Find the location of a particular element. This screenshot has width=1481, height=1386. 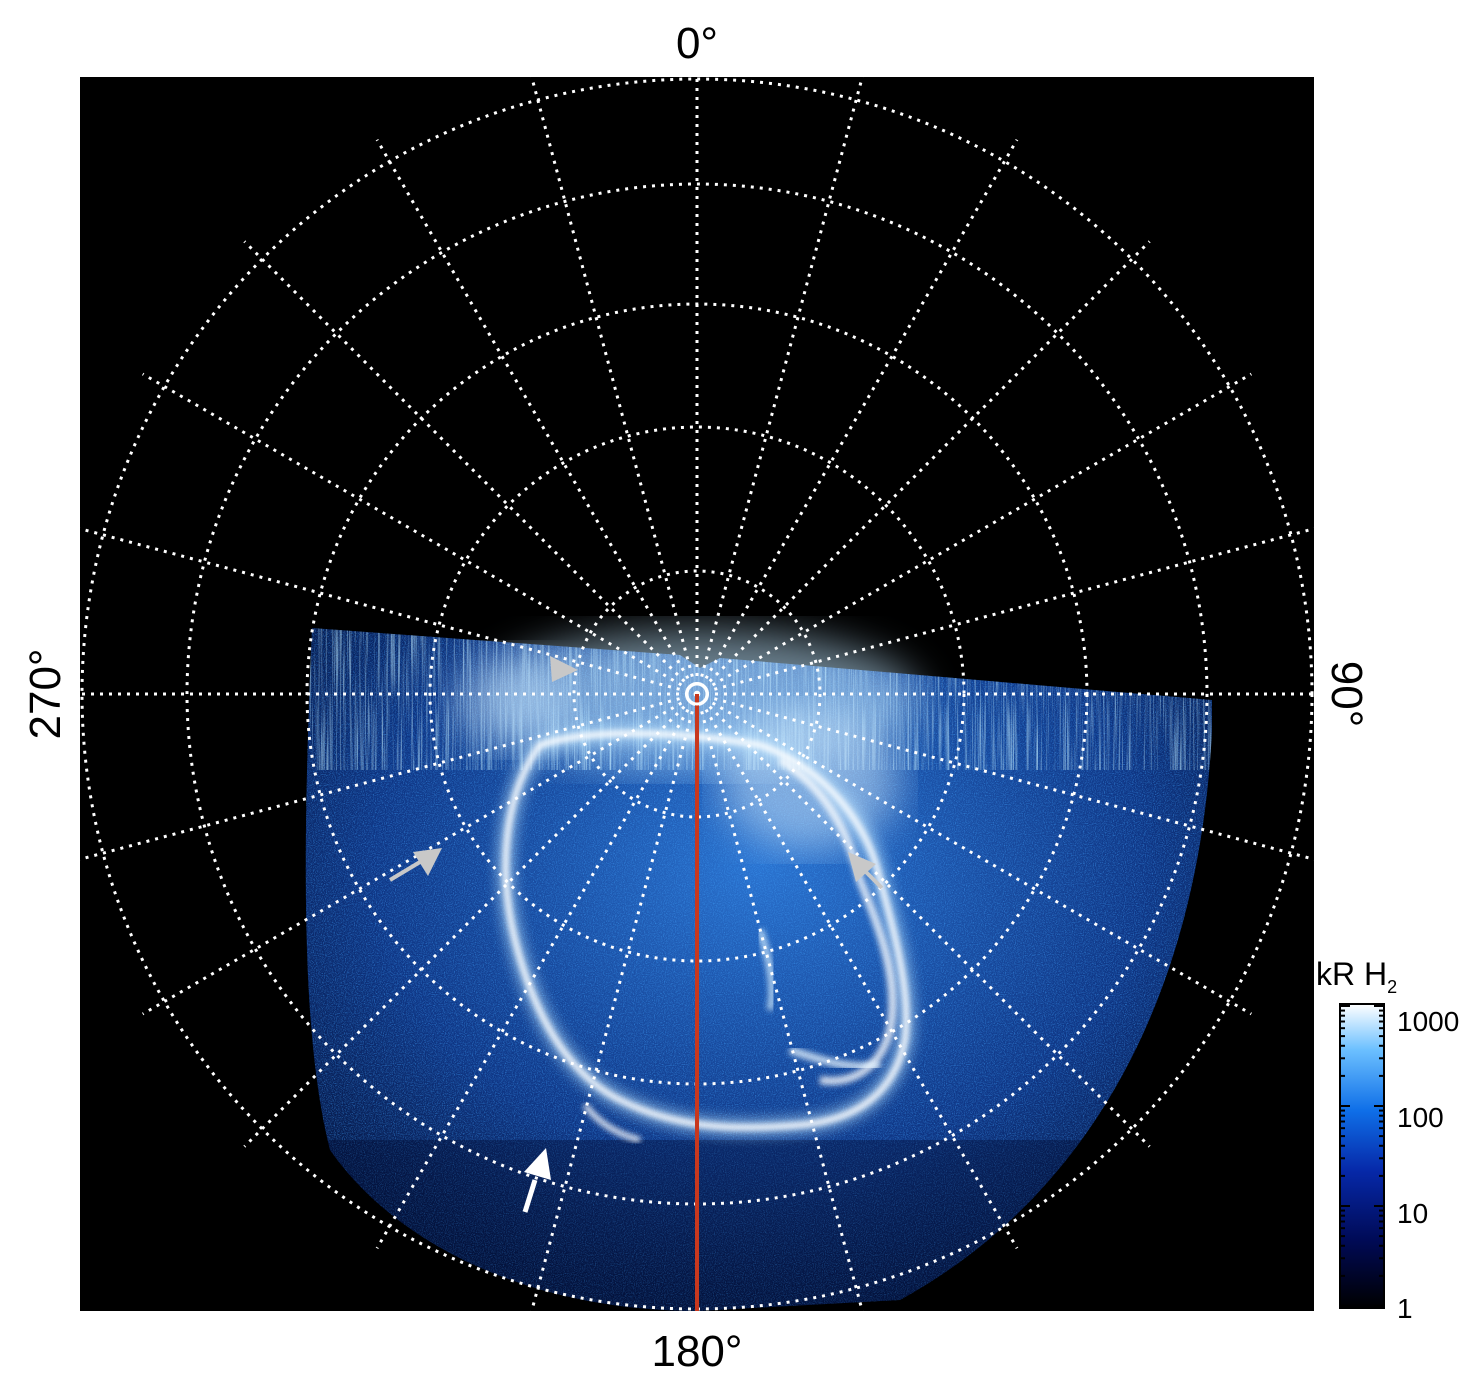

longitude-label-right: 90° is located at coordinates (1346, 694).